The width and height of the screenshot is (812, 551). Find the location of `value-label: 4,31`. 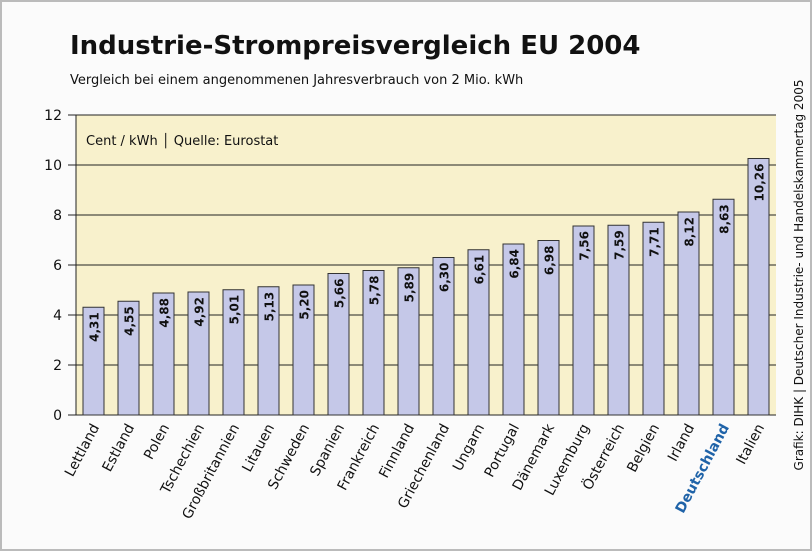

value-label: 4,31 is located at coordinates (95, 327).